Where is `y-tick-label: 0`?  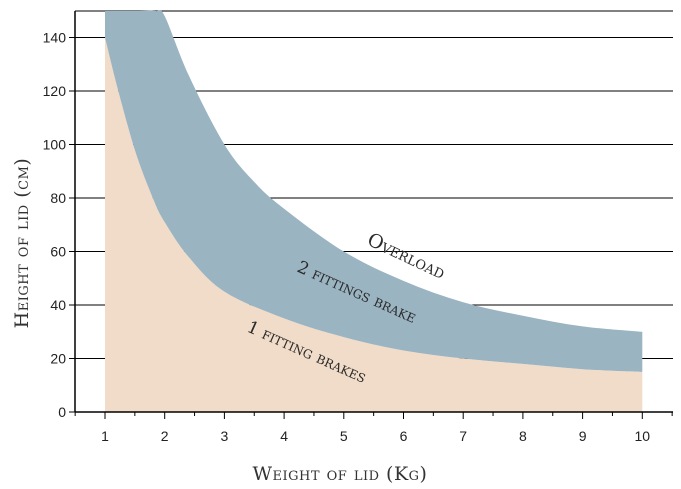 y-tick-label: 0 is located at coordinates (62, 412).